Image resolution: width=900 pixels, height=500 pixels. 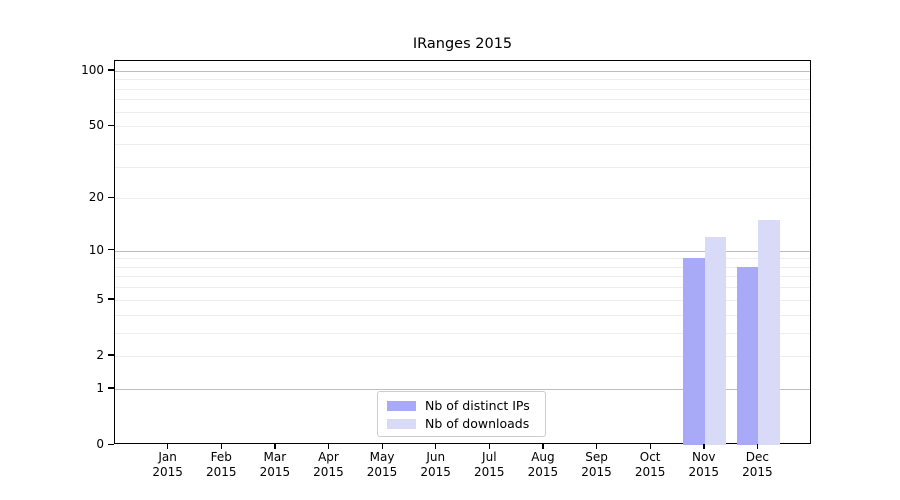 I want to click on x-tick-label-month: Jan, so click(x=167, y=457).